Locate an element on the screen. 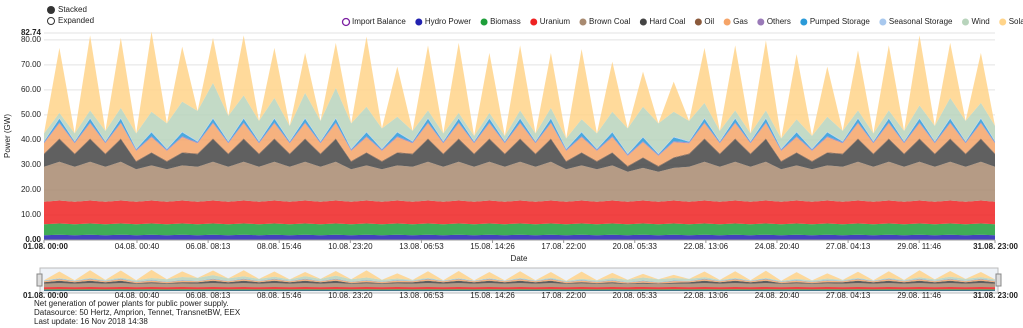  x-tick-label: 27.08. 04:13 is located at coordinates (848, 246).